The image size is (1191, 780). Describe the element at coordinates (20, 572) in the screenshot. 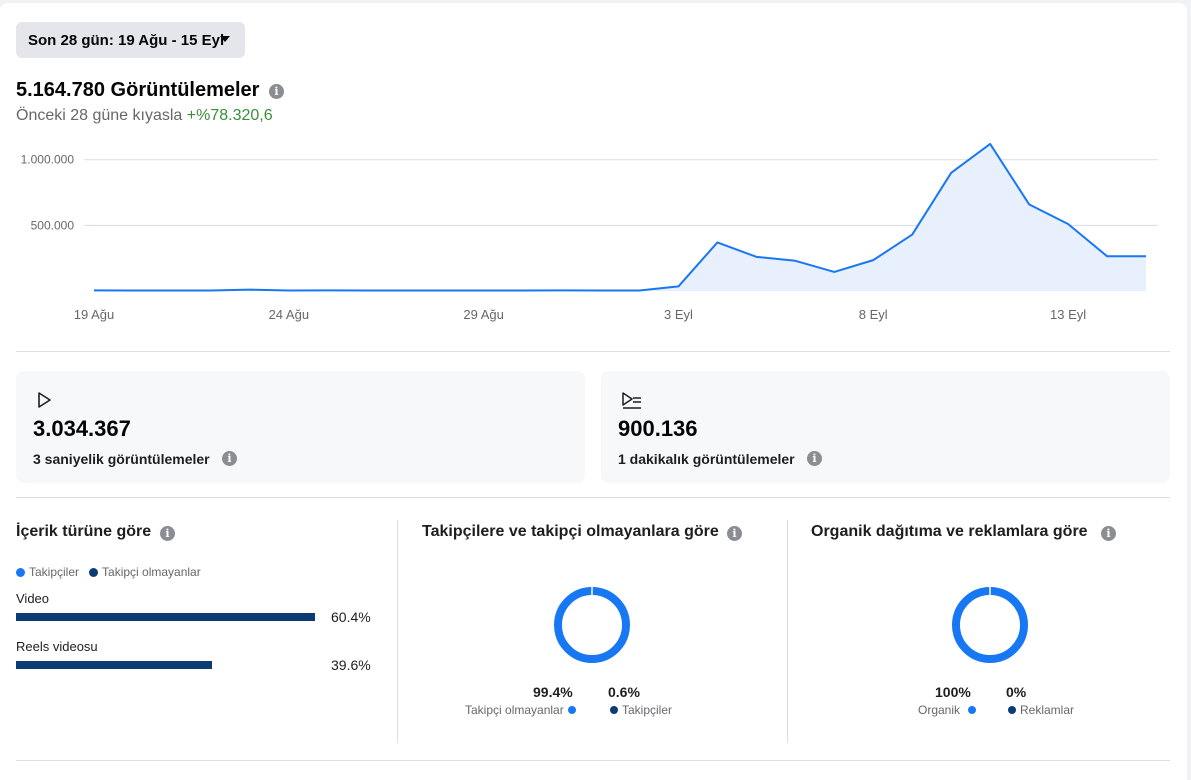

I see `legend-dot-followers` at that location.